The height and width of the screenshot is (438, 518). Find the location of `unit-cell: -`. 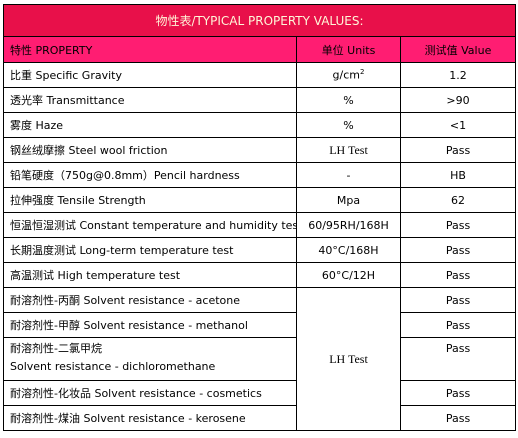

unit-cell: - is located at coordinates (348, 175).